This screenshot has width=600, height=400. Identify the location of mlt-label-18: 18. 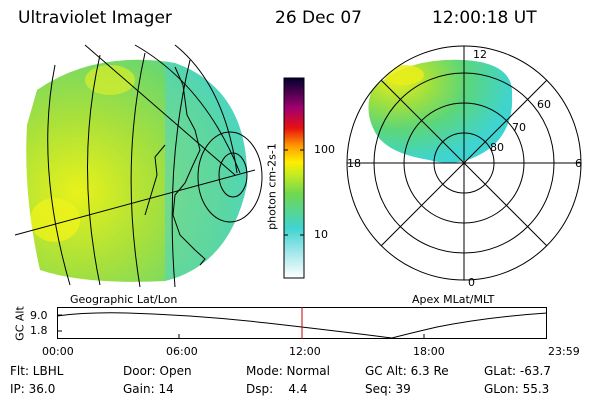
(354, 163).